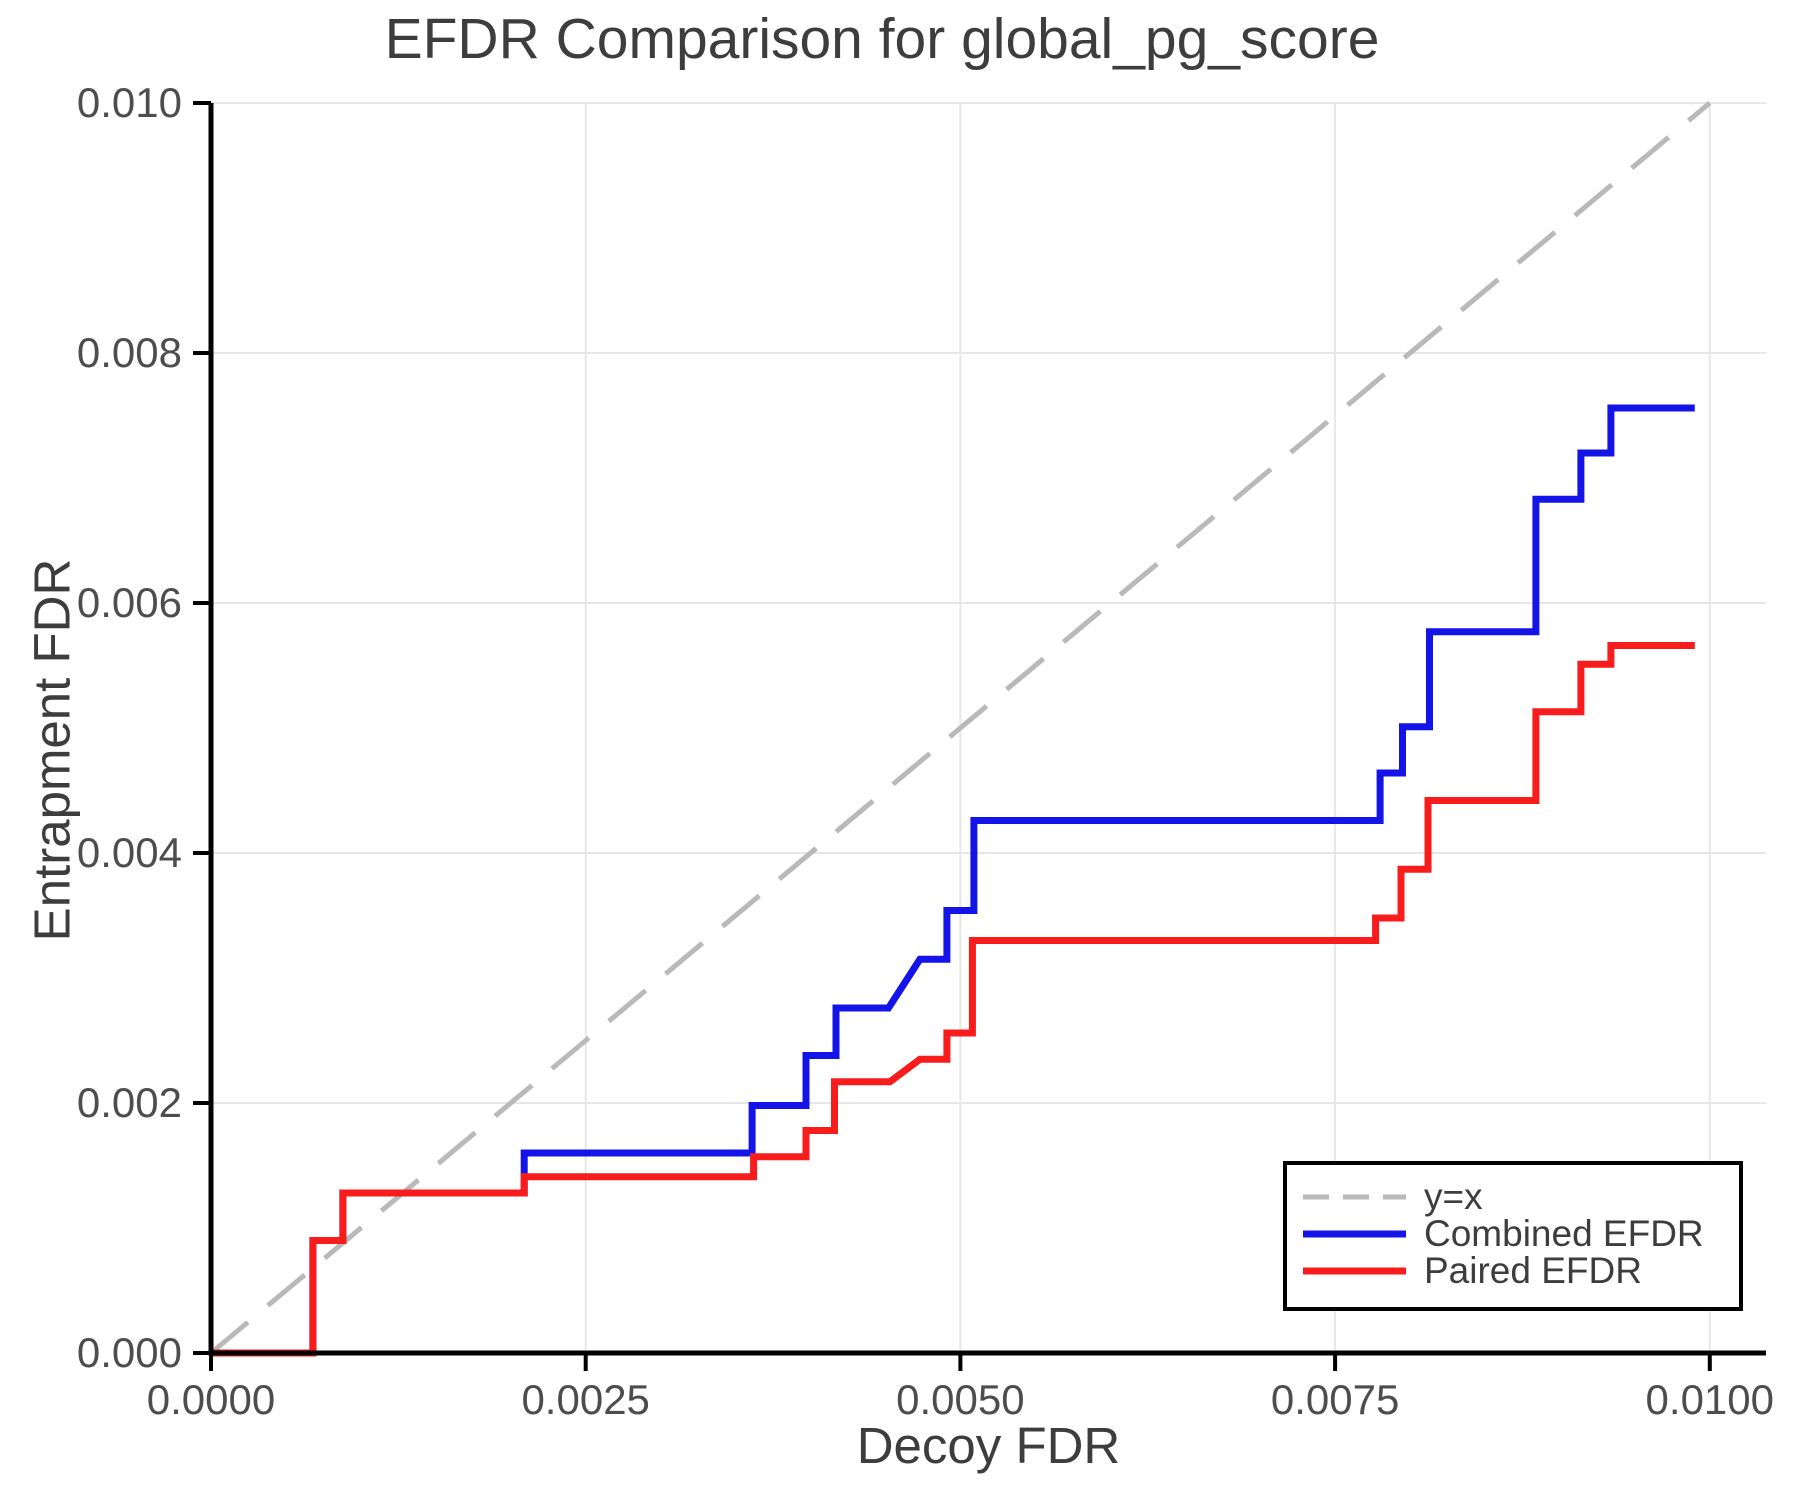 The width and height of the screenshot is (1800, 1500). Describe the element at coordinates (1453, 1196) in the screenshot. I see `legend-label: y=x` at that location.